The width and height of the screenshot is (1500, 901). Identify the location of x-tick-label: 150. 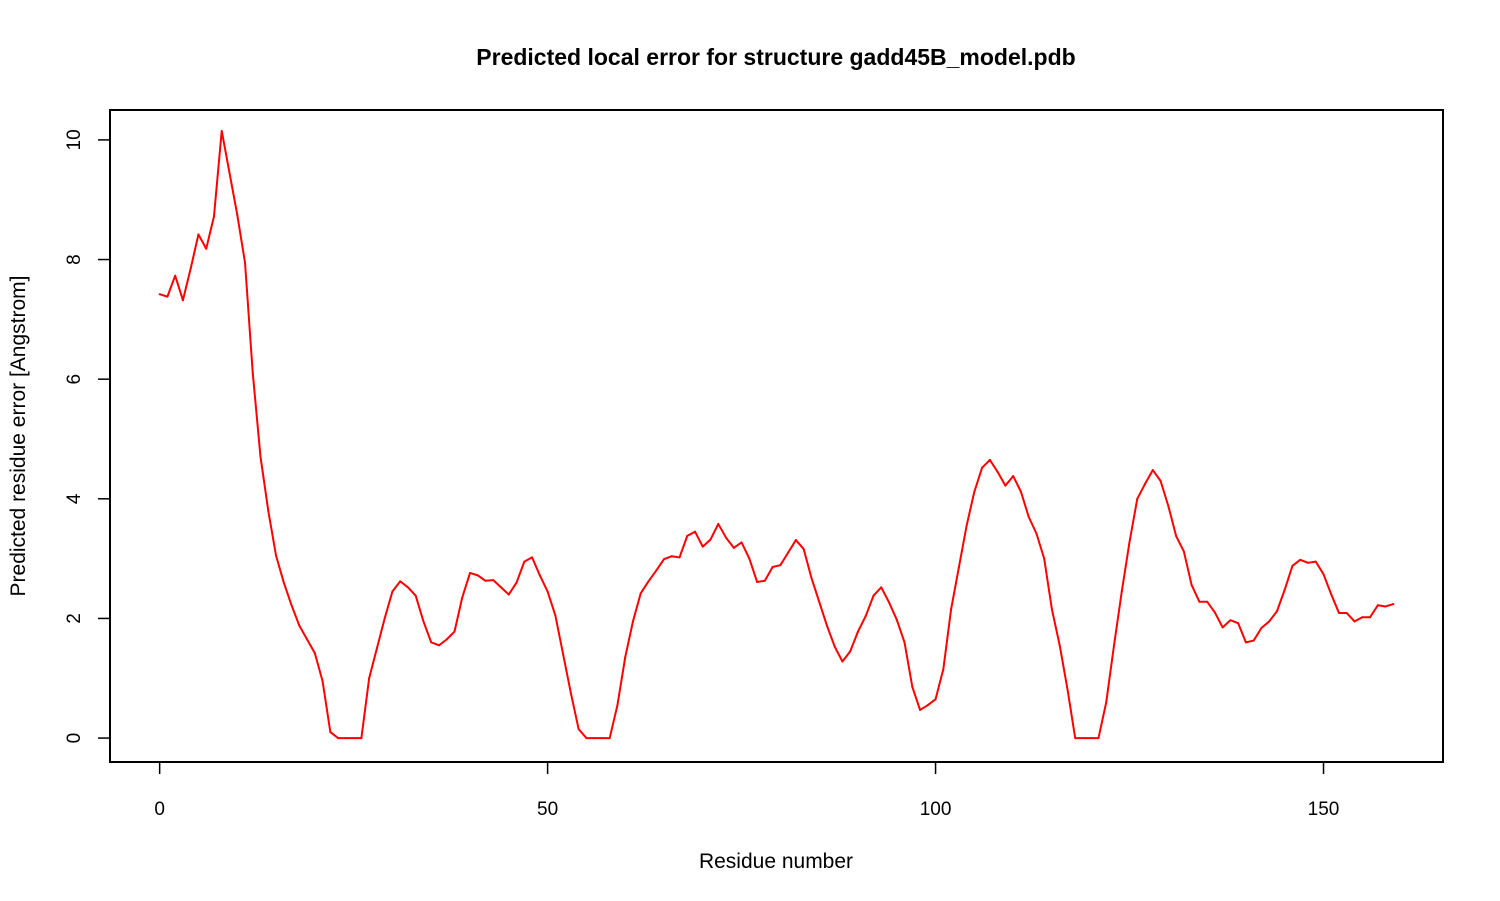
(1324, 809).